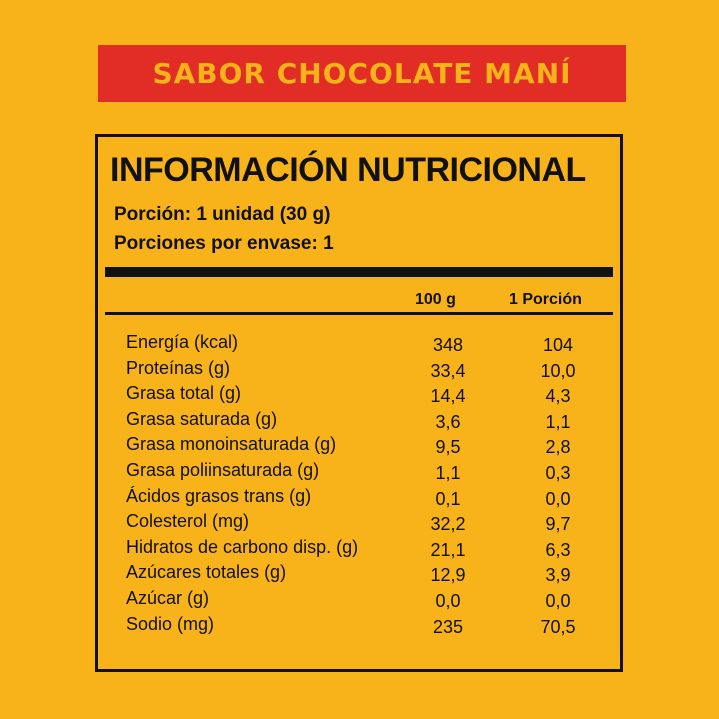 The width and height of the screenshot is (719, 719). Describe the element at coordinates (242, 546) in the screenshot. I see `nutrient-label: Hidratos de carbono disp. (g)` at that location.